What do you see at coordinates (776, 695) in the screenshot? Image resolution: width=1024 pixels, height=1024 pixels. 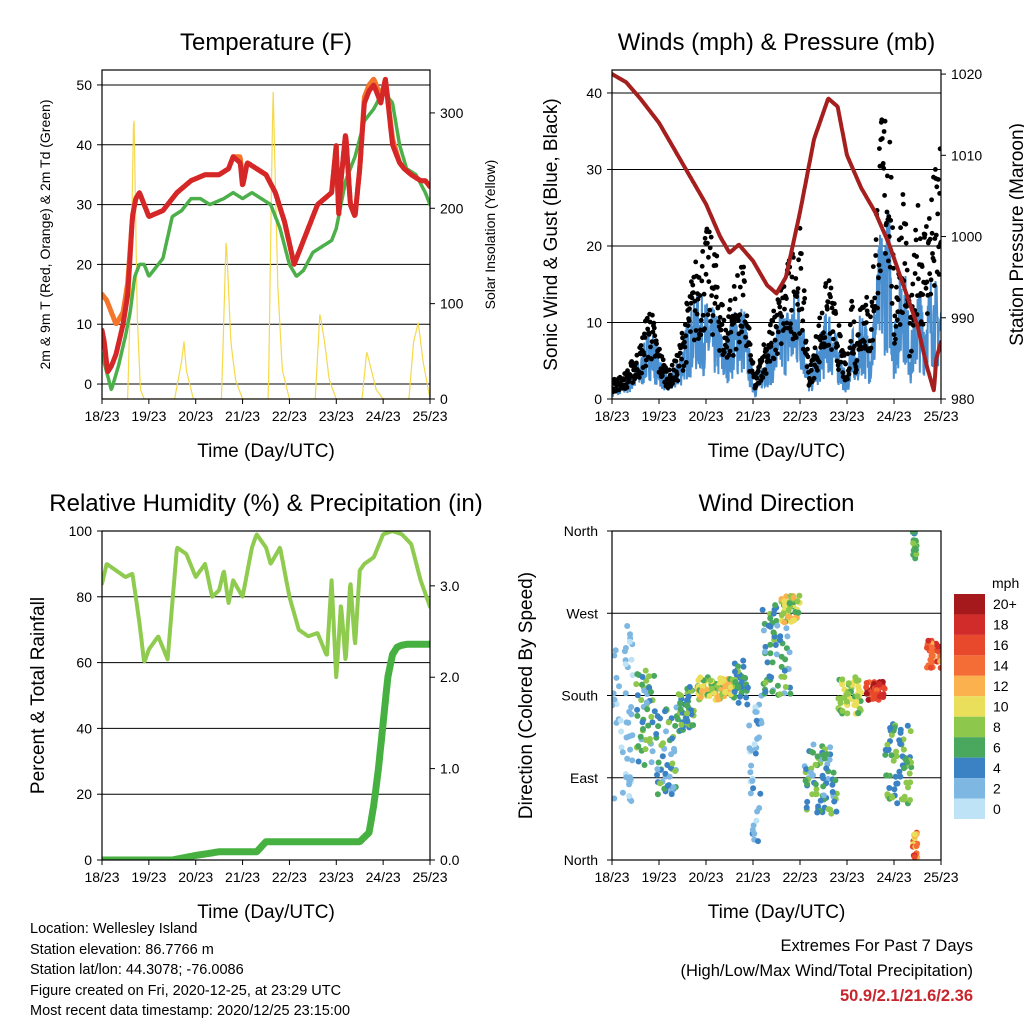 I see `direction-dots` at bounding box center [776, 695].